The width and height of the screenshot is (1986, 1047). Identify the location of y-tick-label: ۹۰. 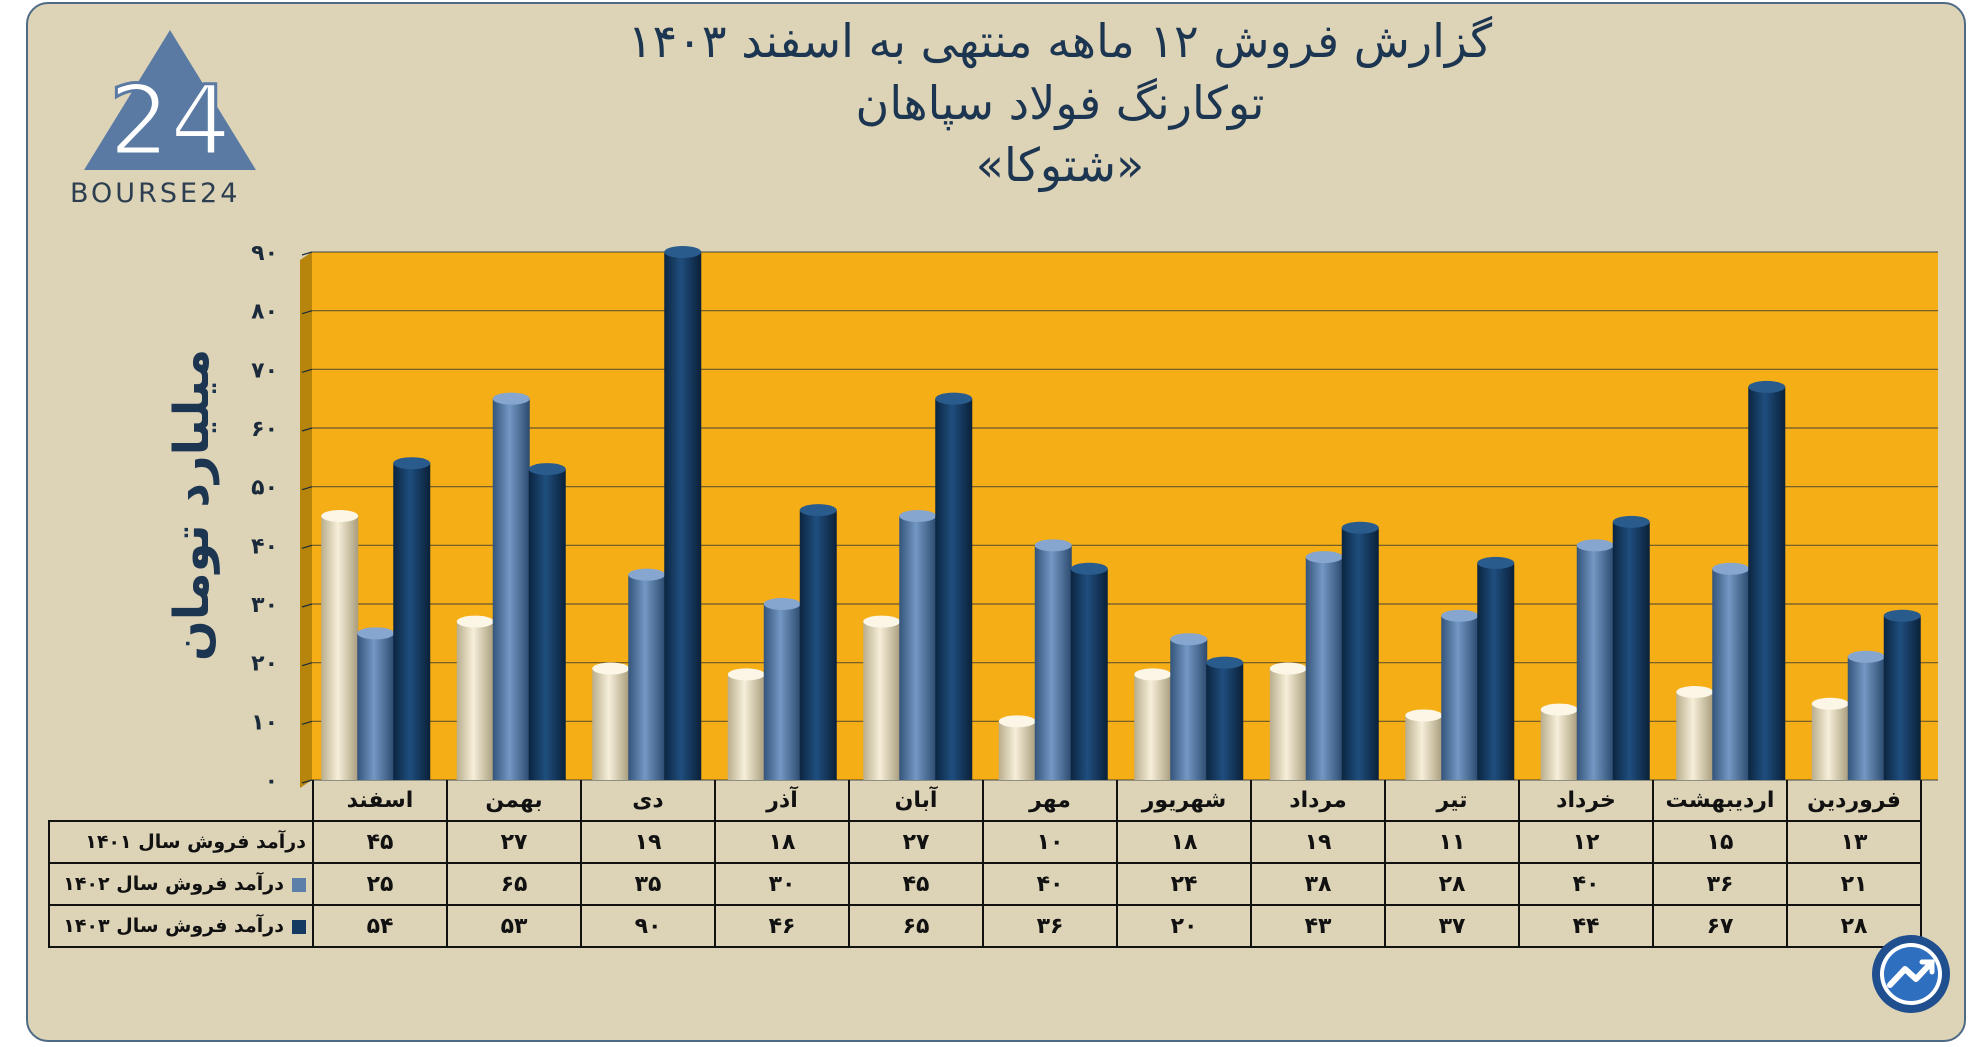
(264, 253).